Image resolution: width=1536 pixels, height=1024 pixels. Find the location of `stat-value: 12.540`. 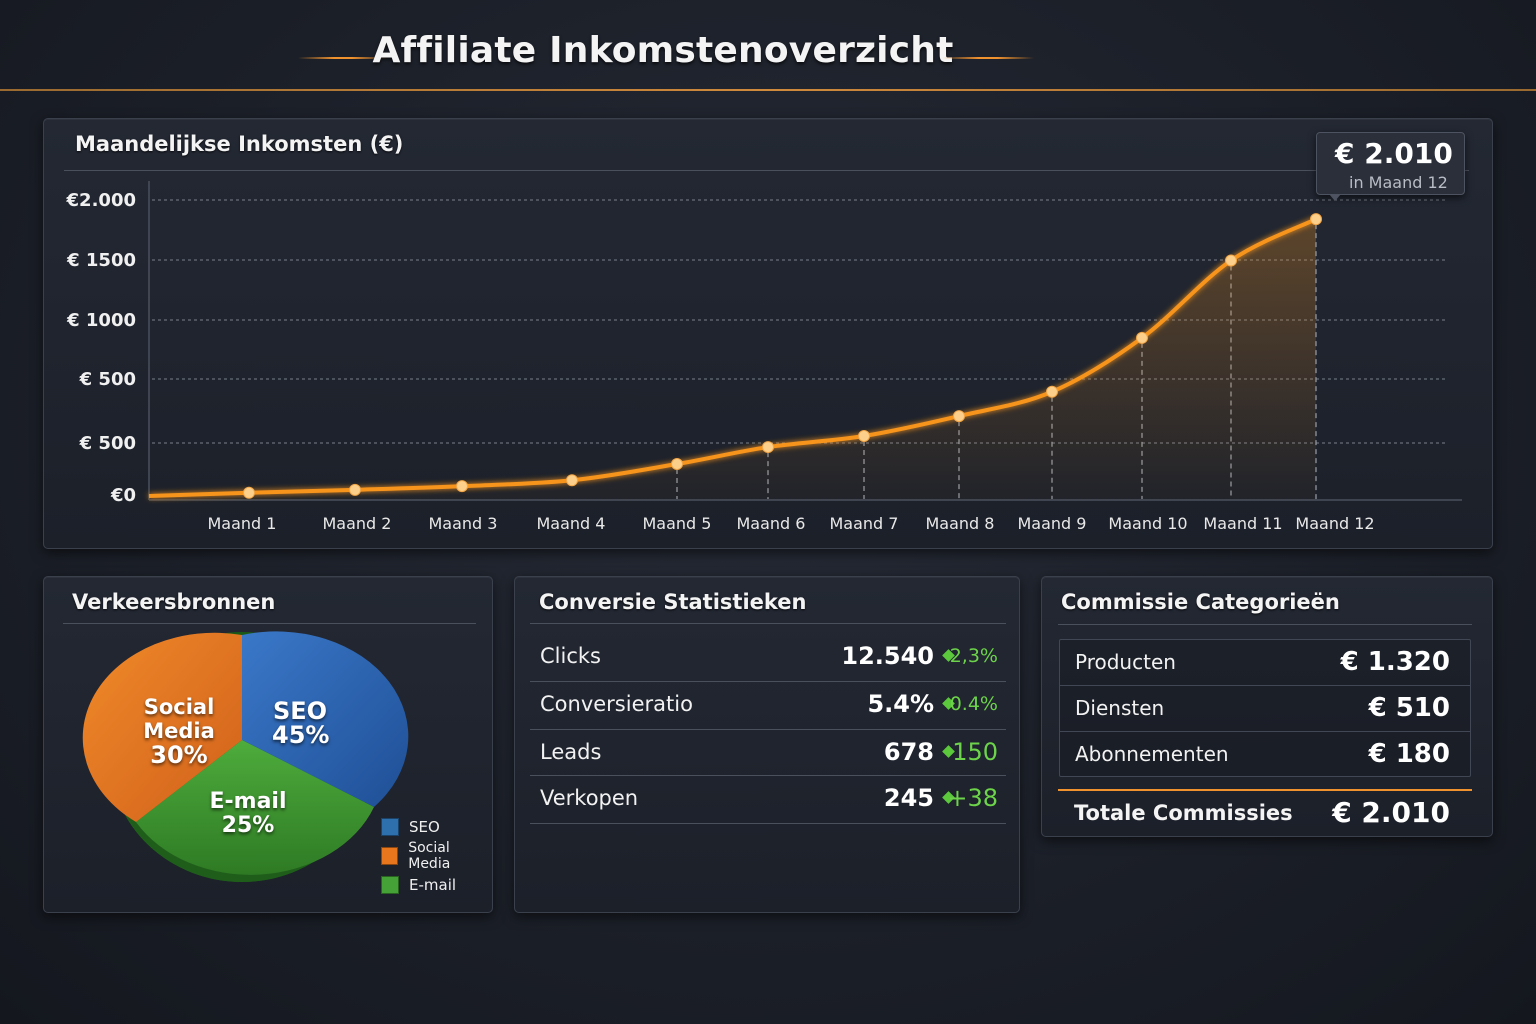

stat-value: 12.540 is located at coordinates (887, 656).